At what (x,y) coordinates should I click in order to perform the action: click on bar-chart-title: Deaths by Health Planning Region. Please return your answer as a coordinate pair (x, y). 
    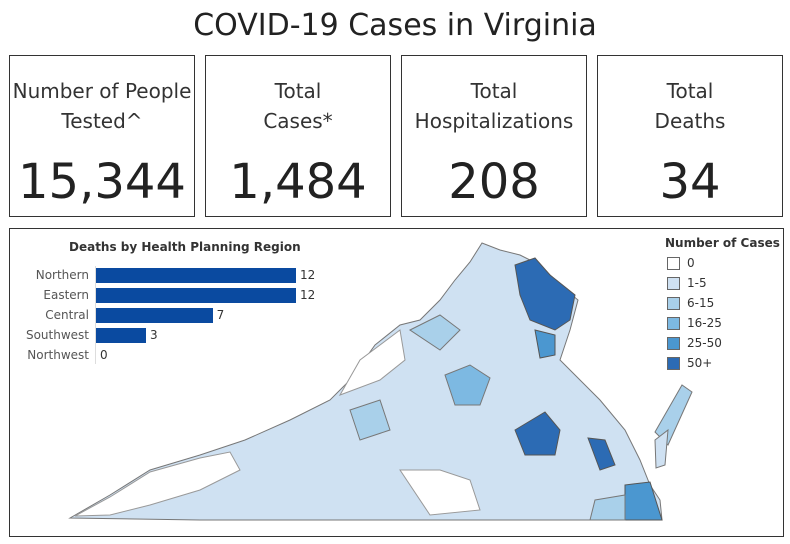
    Looking at the image, I should click on (185, 247).